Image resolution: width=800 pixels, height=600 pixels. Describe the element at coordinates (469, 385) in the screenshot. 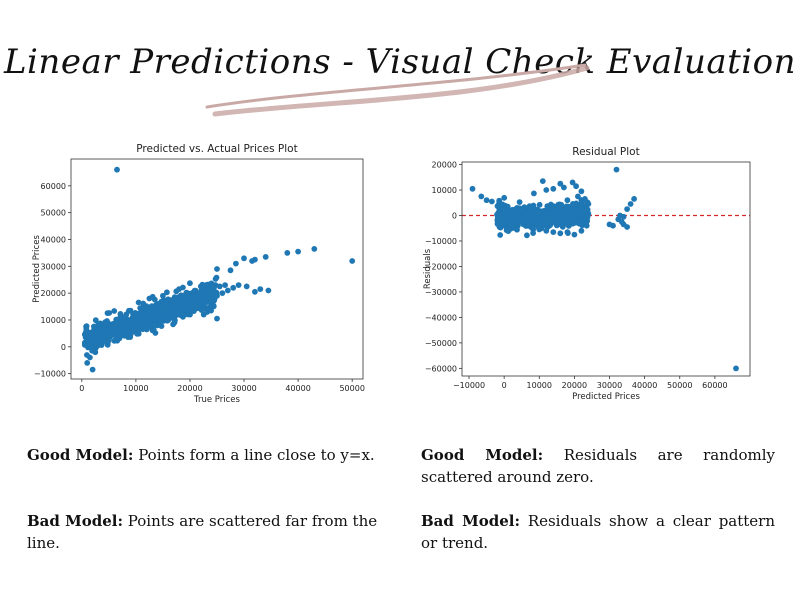

I see `x-tick-label: −10000` at that location.